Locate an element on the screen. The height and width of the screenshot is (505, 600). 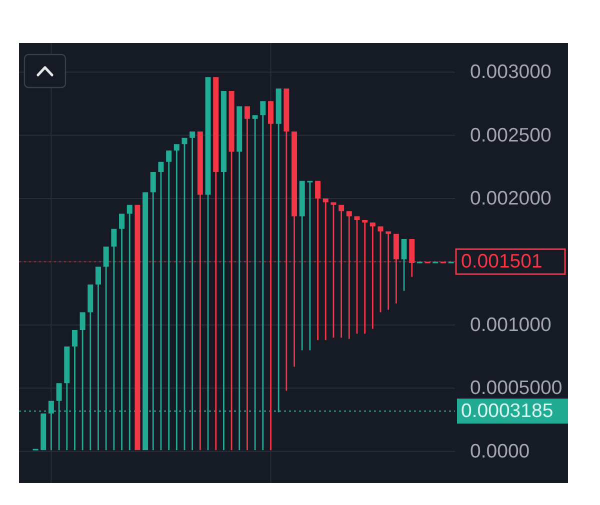
y-tick-label: 0.002500 is located at coordinates (511, 135).